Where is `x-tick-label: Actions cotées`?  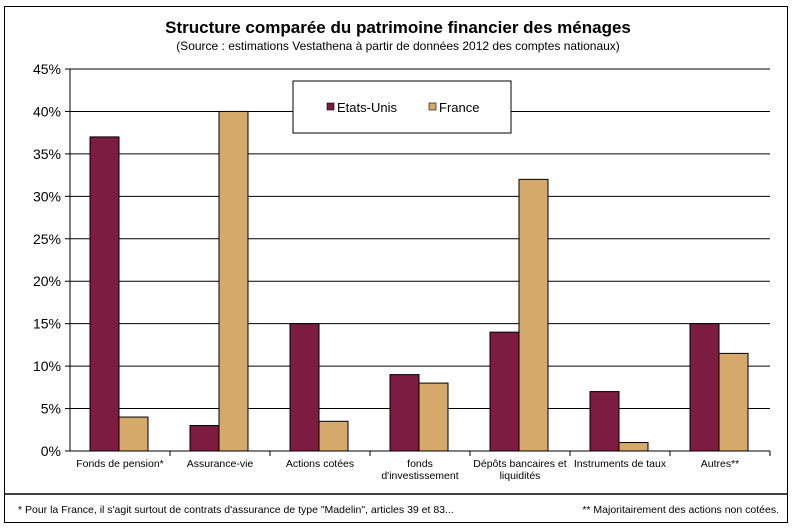 x-tick-label: Actions cotées is located at coordinates (320, 464).